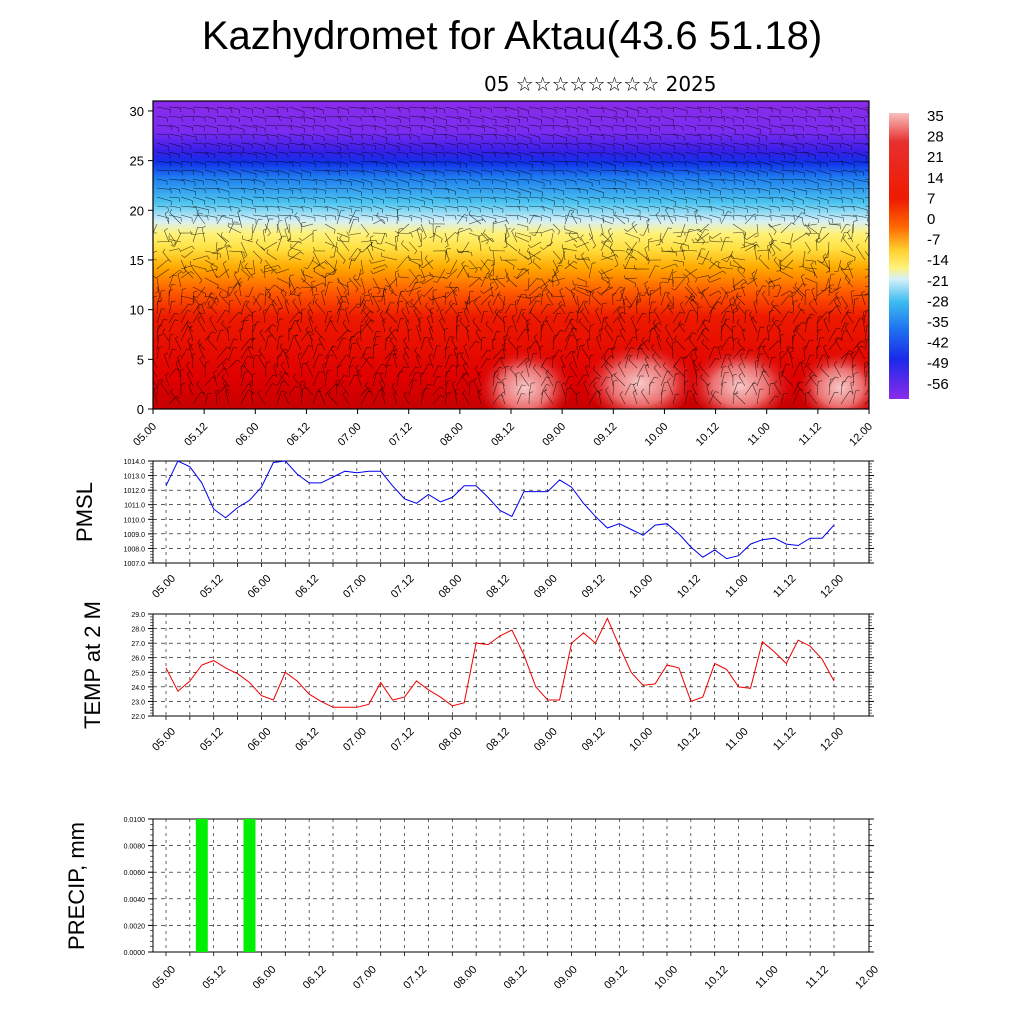 The image size is (1024, 1024). What do you see at coordinates (307, 587) in the screenshot?
I see `x-tick-label: 06.12` at bounding box center [307, 587].